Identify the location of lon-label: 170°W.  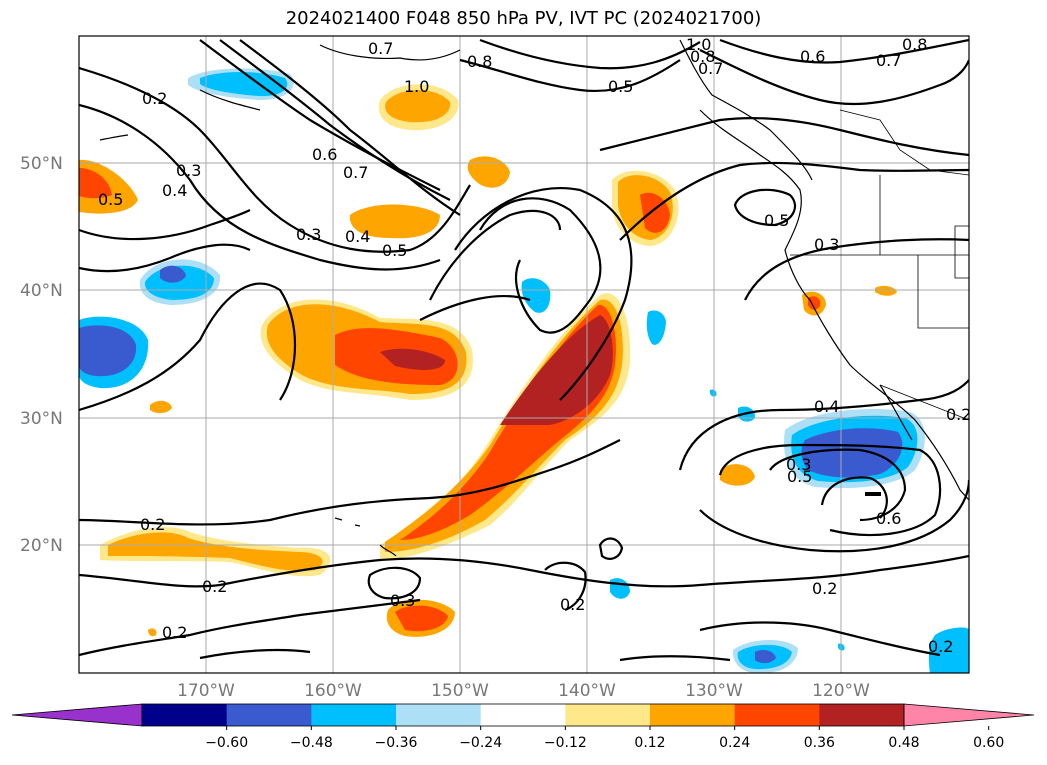
(206, 691).